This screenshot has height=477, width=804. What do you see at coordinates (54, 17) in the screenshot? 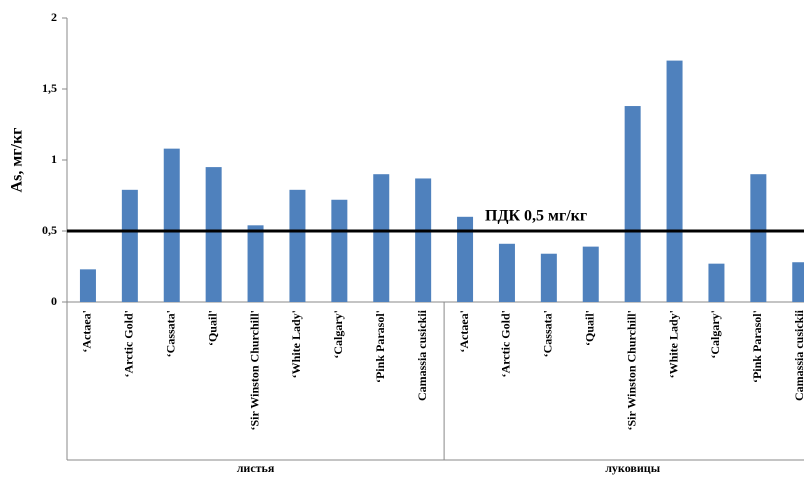
I see `y-tick-label: 2` at bounding box center [54, 17].